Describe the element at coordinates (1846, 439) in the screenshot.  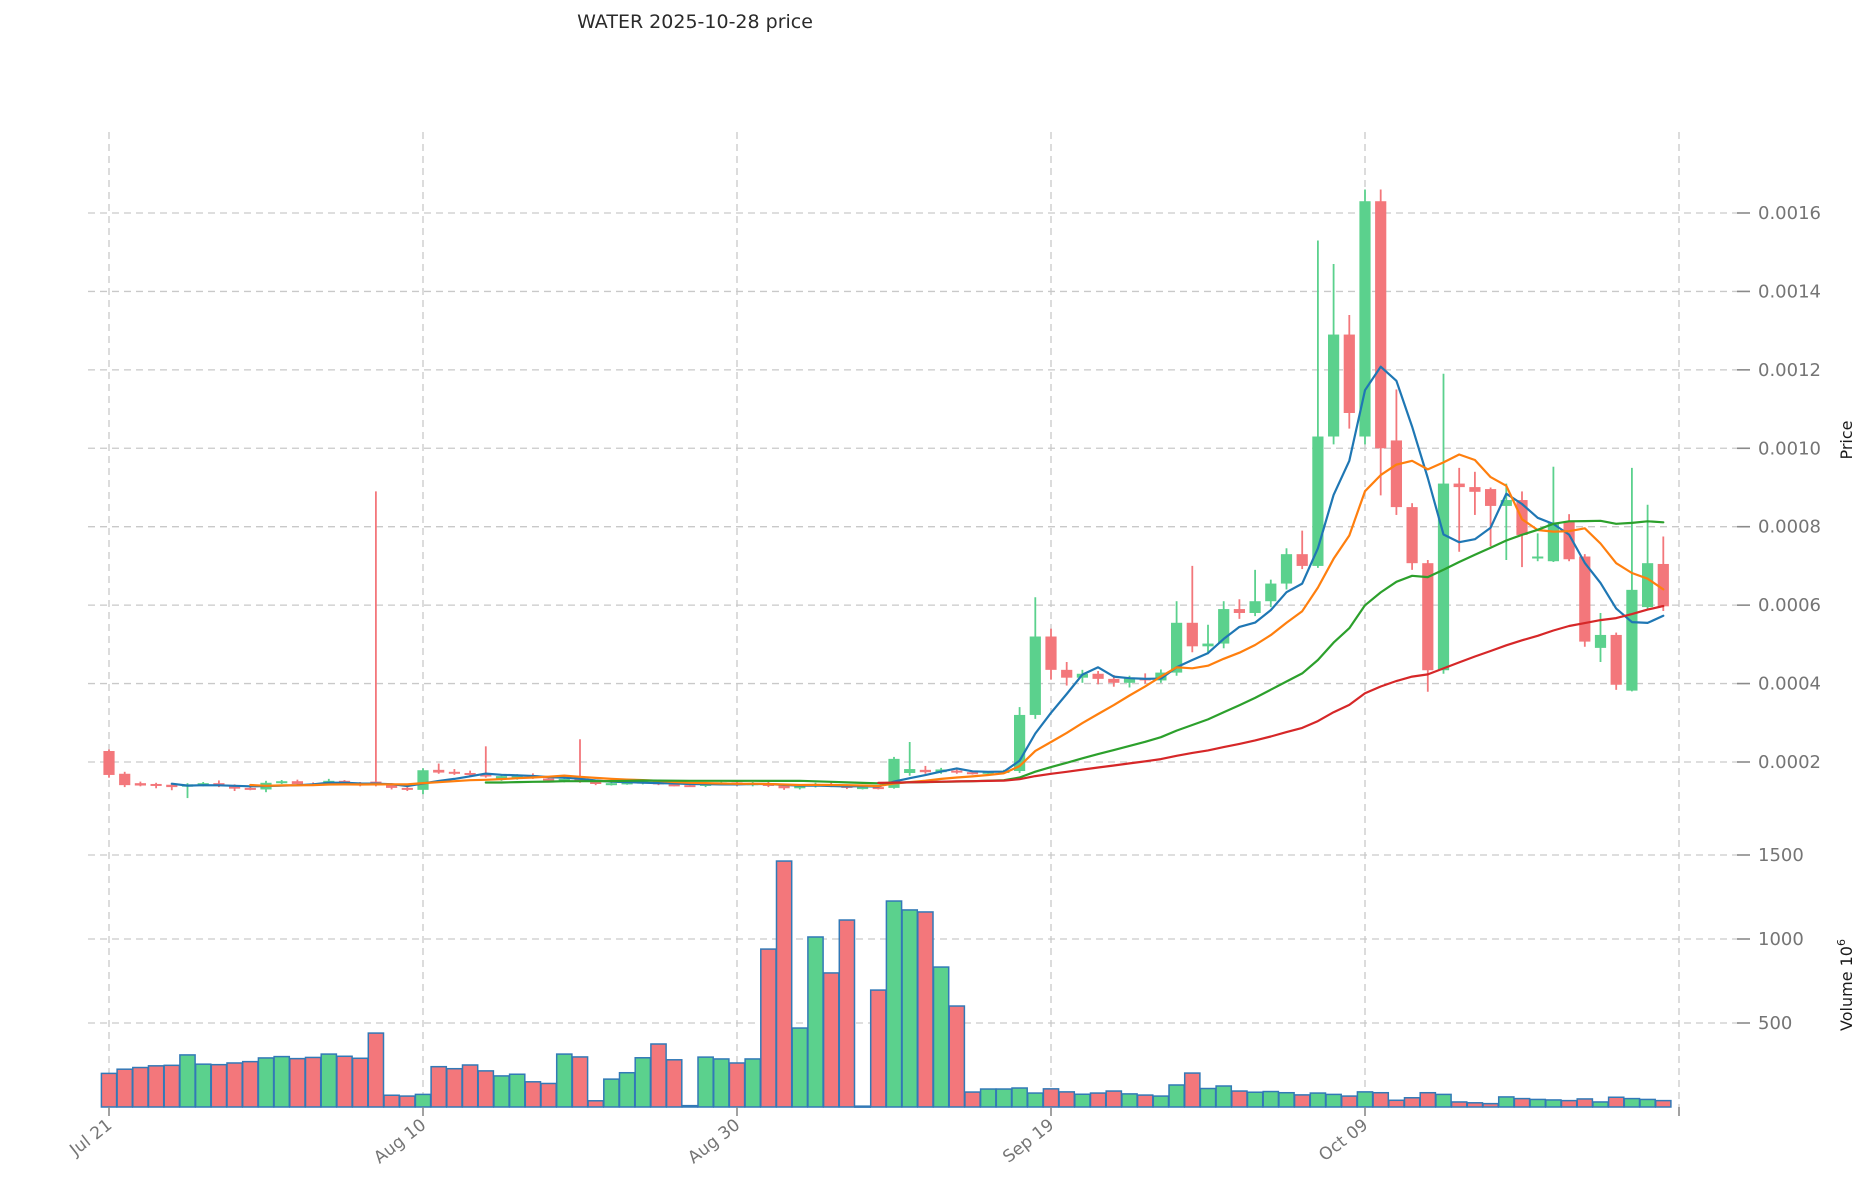
I see `price-axis-title: Price` at that location.